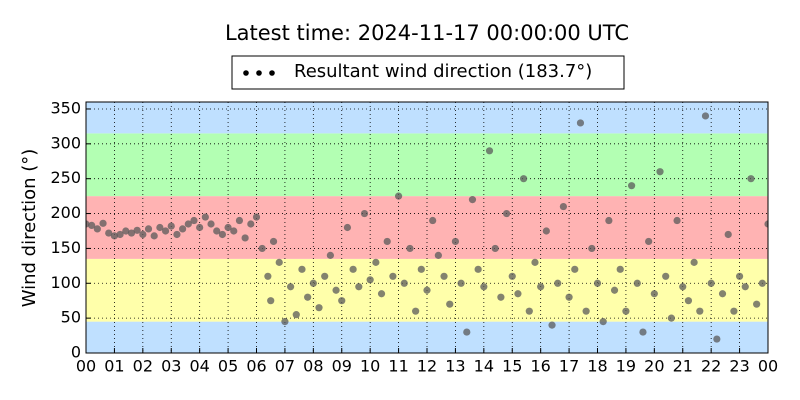  Describe the element at coordinates (313, 366) in the screenshot. I see `x-tick-label: 08` at that location.